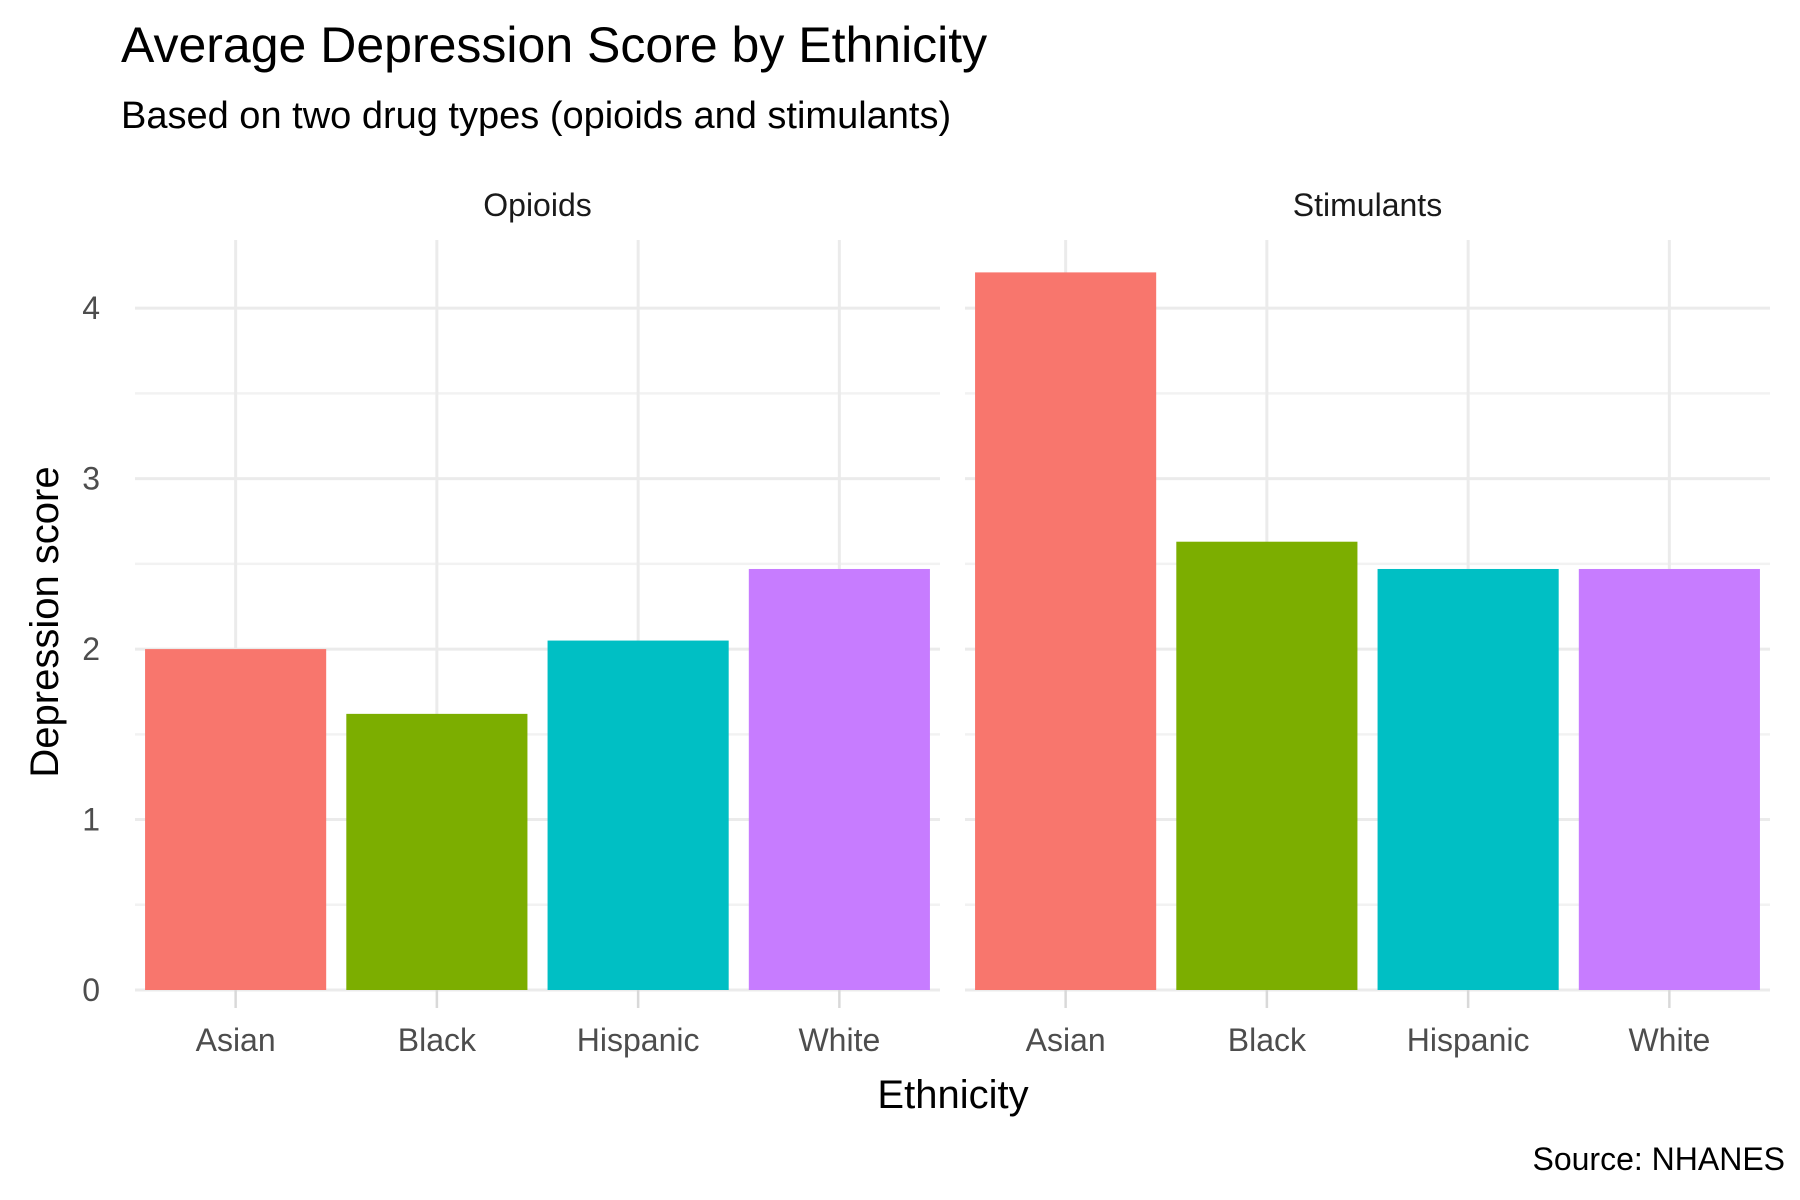 The height and width of the screenshot is (1200, 1800). Describe the element at coordinates (839, 779) in the screenshot. I see `bar-opioids-white` at that location.